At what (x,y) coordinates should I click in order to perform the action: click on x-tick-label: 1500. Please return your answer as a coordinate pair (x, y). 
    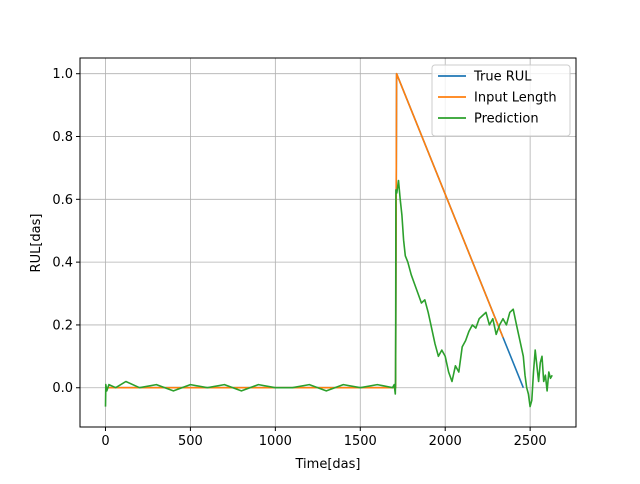
    Looking at the image, I should click on (360, 441).